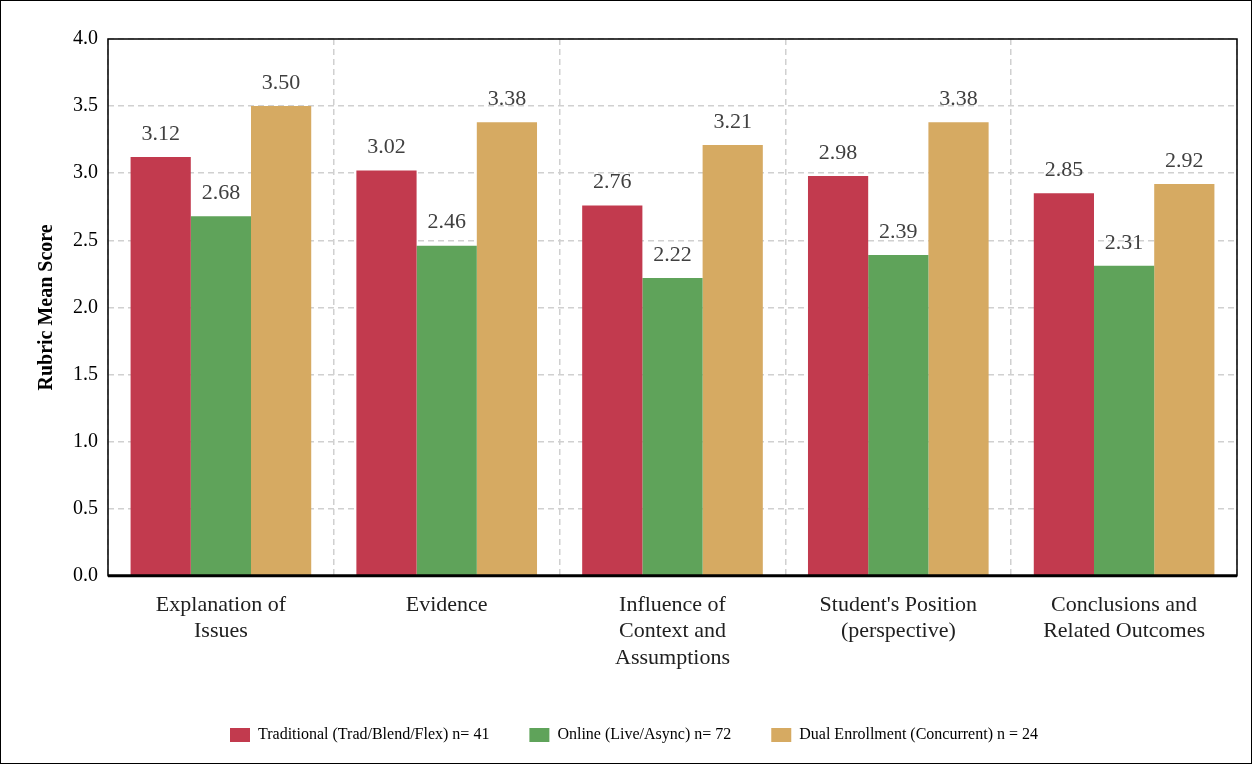 The height and width of the screenshot is (764, 1252). I want to click on y-axis-title: Rubric Mean Score, so click(45, 307).